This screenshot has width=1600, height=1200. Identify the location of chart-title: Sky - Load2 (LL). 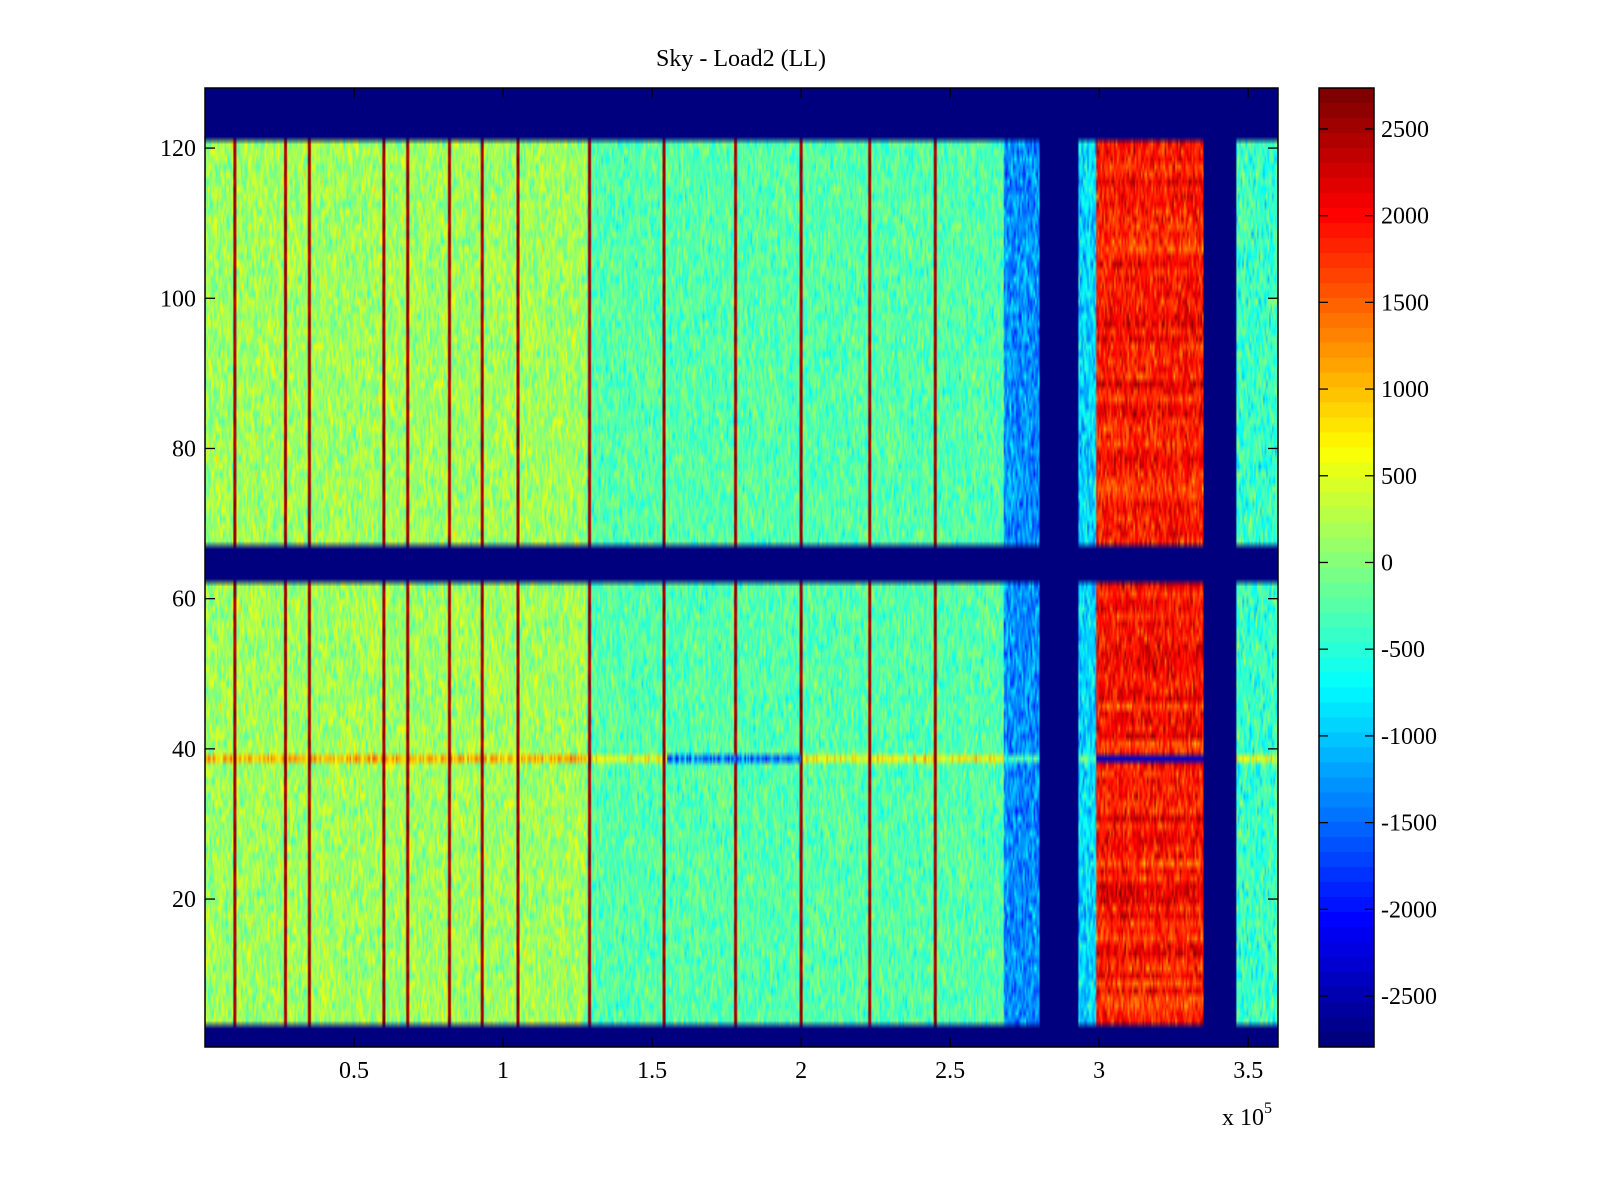
(741, 59).